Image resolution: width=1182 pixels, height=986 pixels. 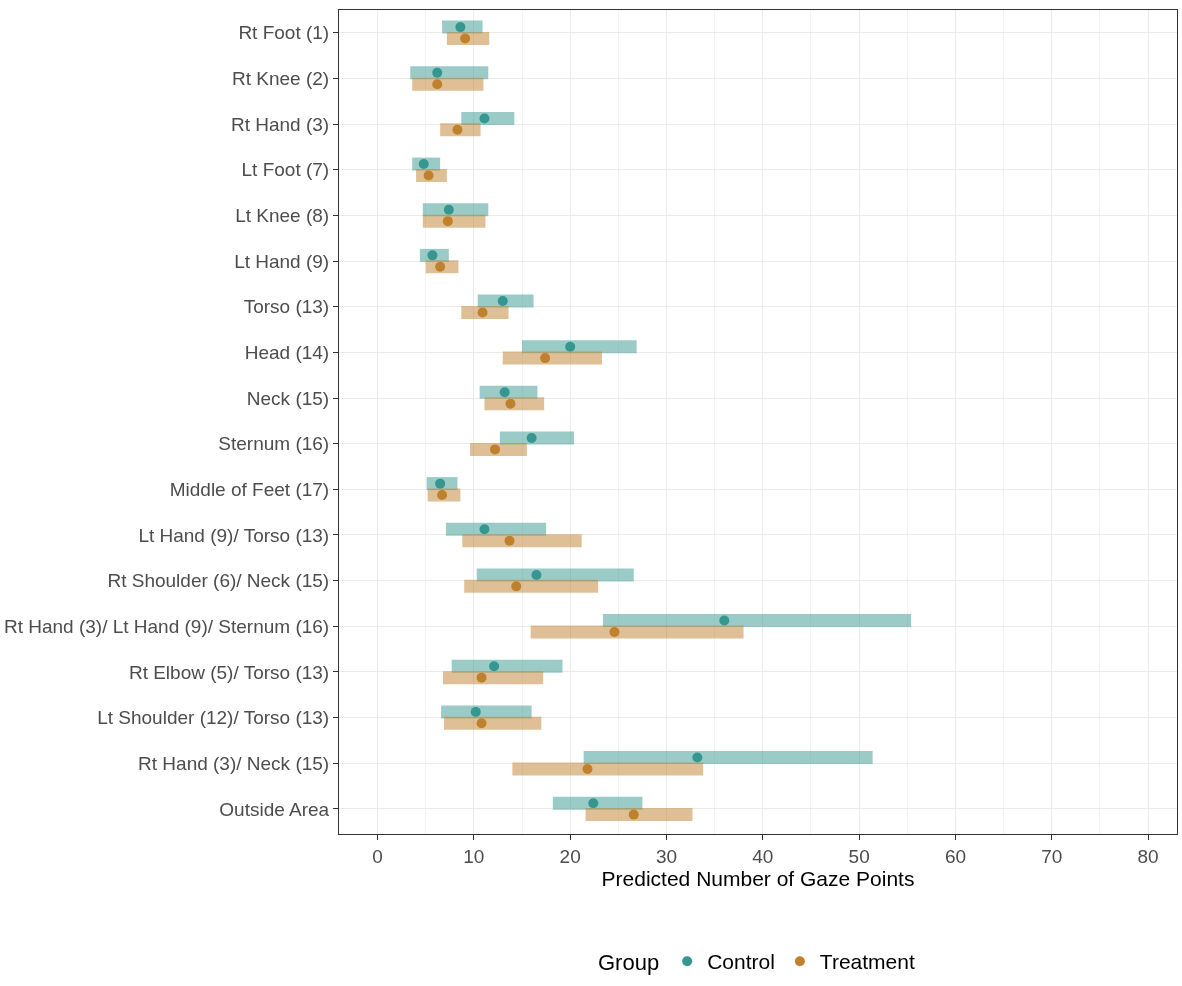 I want to click on y-tick-label: Rt Foot (1), so click(x=284, y=33).